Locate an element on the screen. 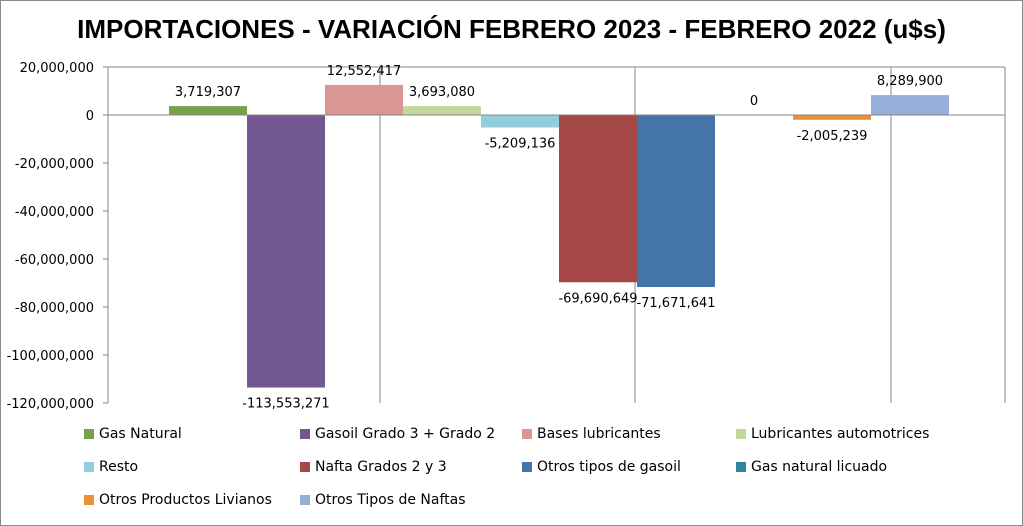 This screenshot has width=1023, height=526. legend-item: Gas Natural is located at coordinates (133, 434).